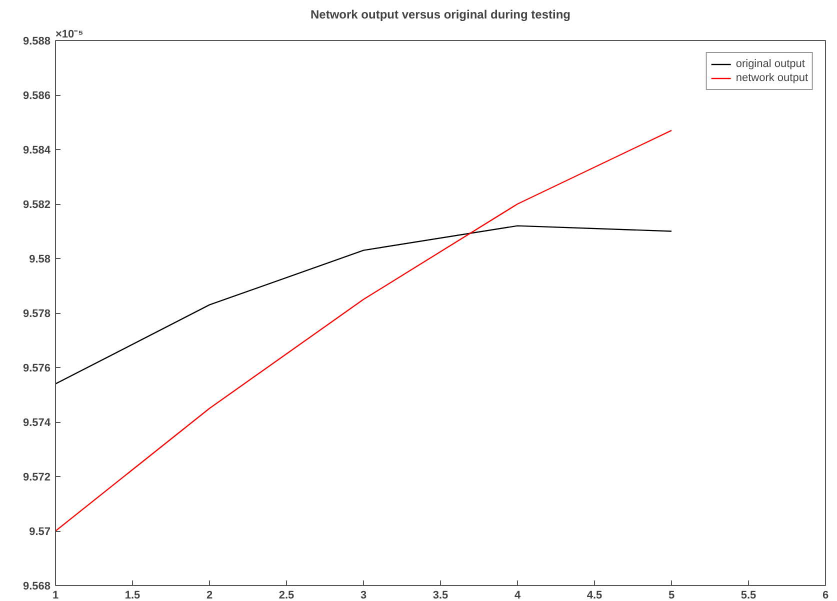  What do you see at coordinates (36, 205) in the screenshot?
I see `y-tick-label: 9.582` at bounding box center [36, 205].